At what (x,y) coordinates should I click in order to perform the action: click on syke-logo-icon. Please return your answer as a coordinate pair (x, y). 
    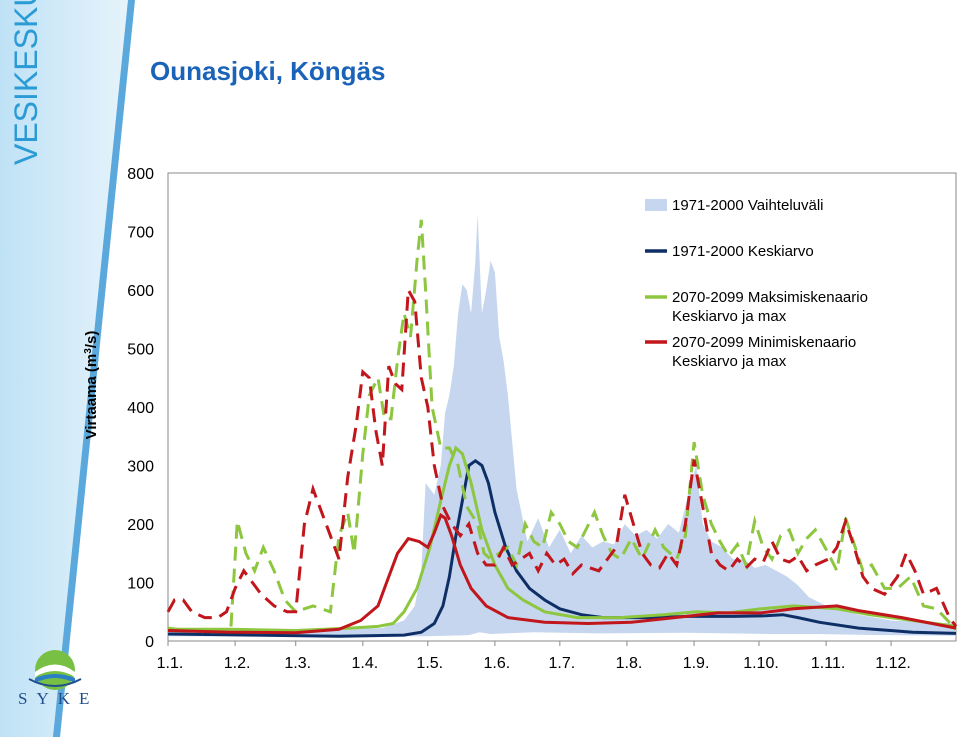
    Looking at the image, I should click on (55, 670).